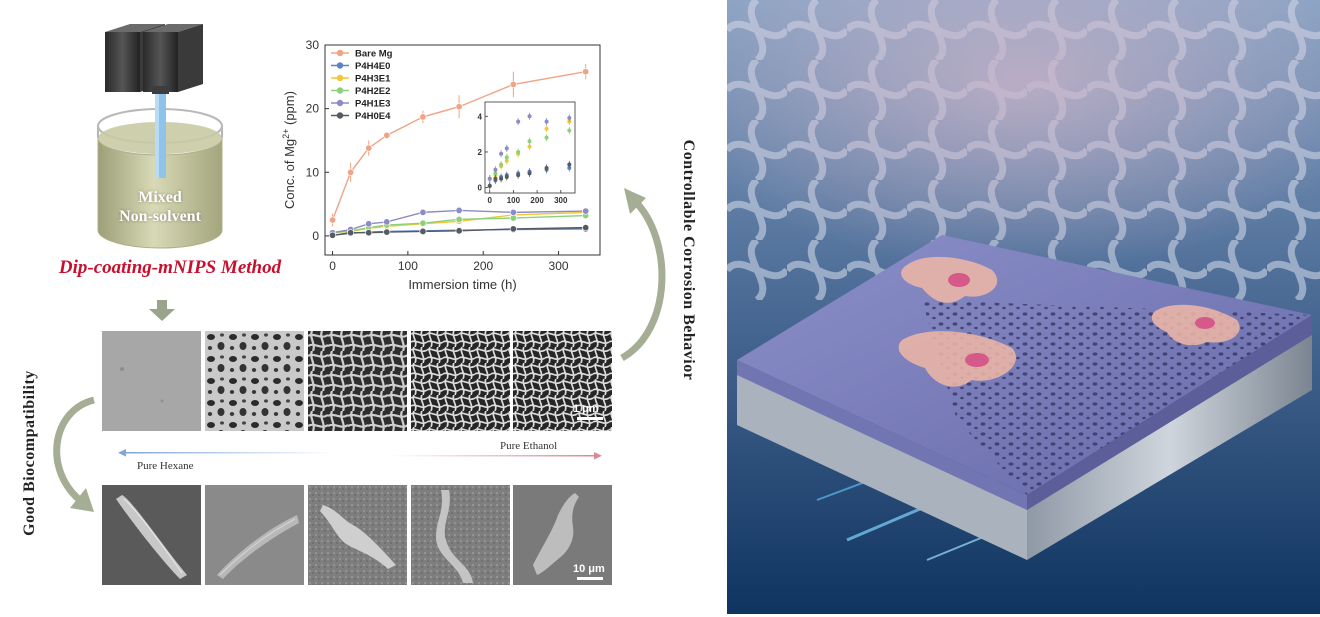  I want to click on curved-arrow-right-icon, so click(643, 275).